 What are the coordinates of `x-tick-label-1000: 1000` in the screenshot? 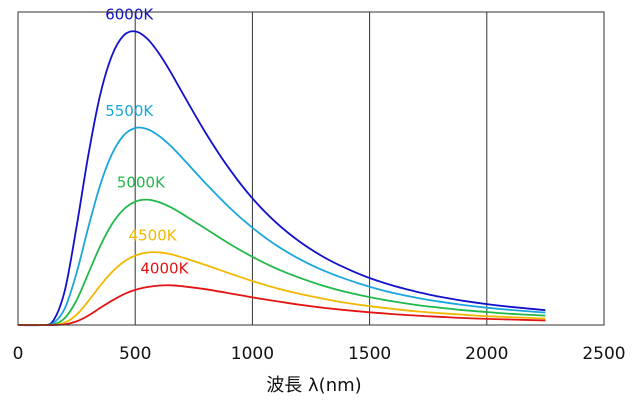 It's located at (252, 354).